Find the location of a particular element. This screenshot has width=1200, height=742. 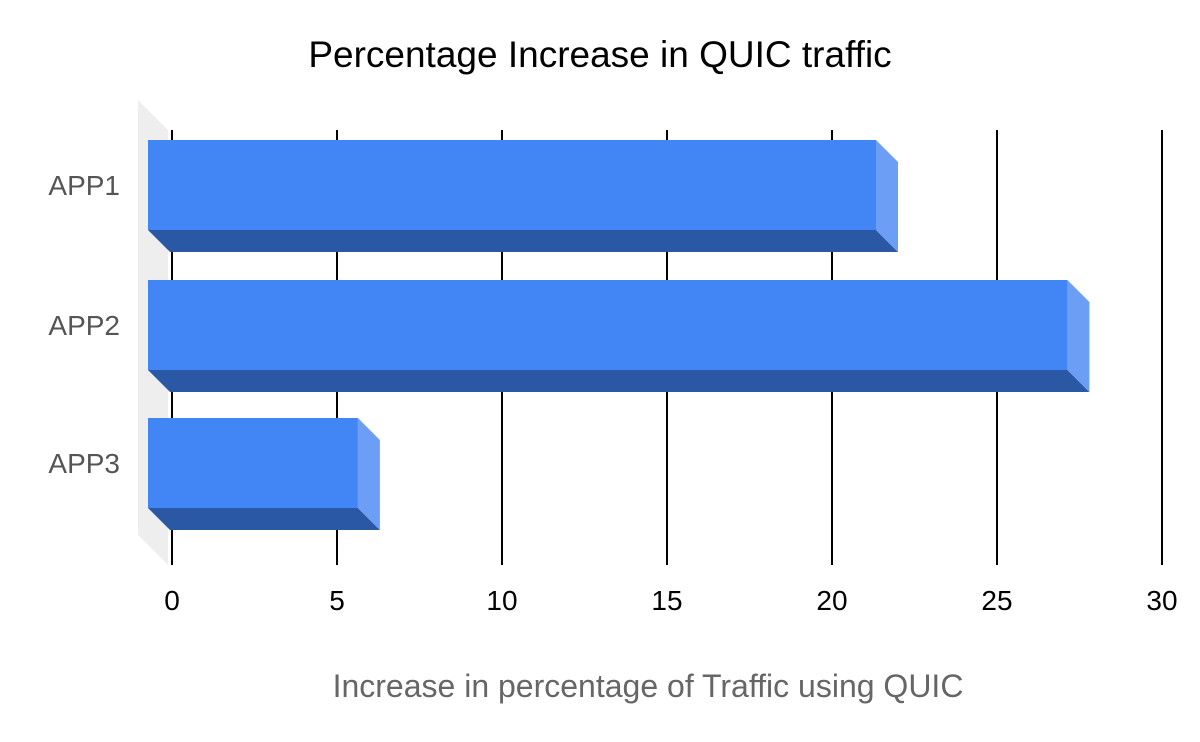

bar-app2 is located at coordinates (619, 336).